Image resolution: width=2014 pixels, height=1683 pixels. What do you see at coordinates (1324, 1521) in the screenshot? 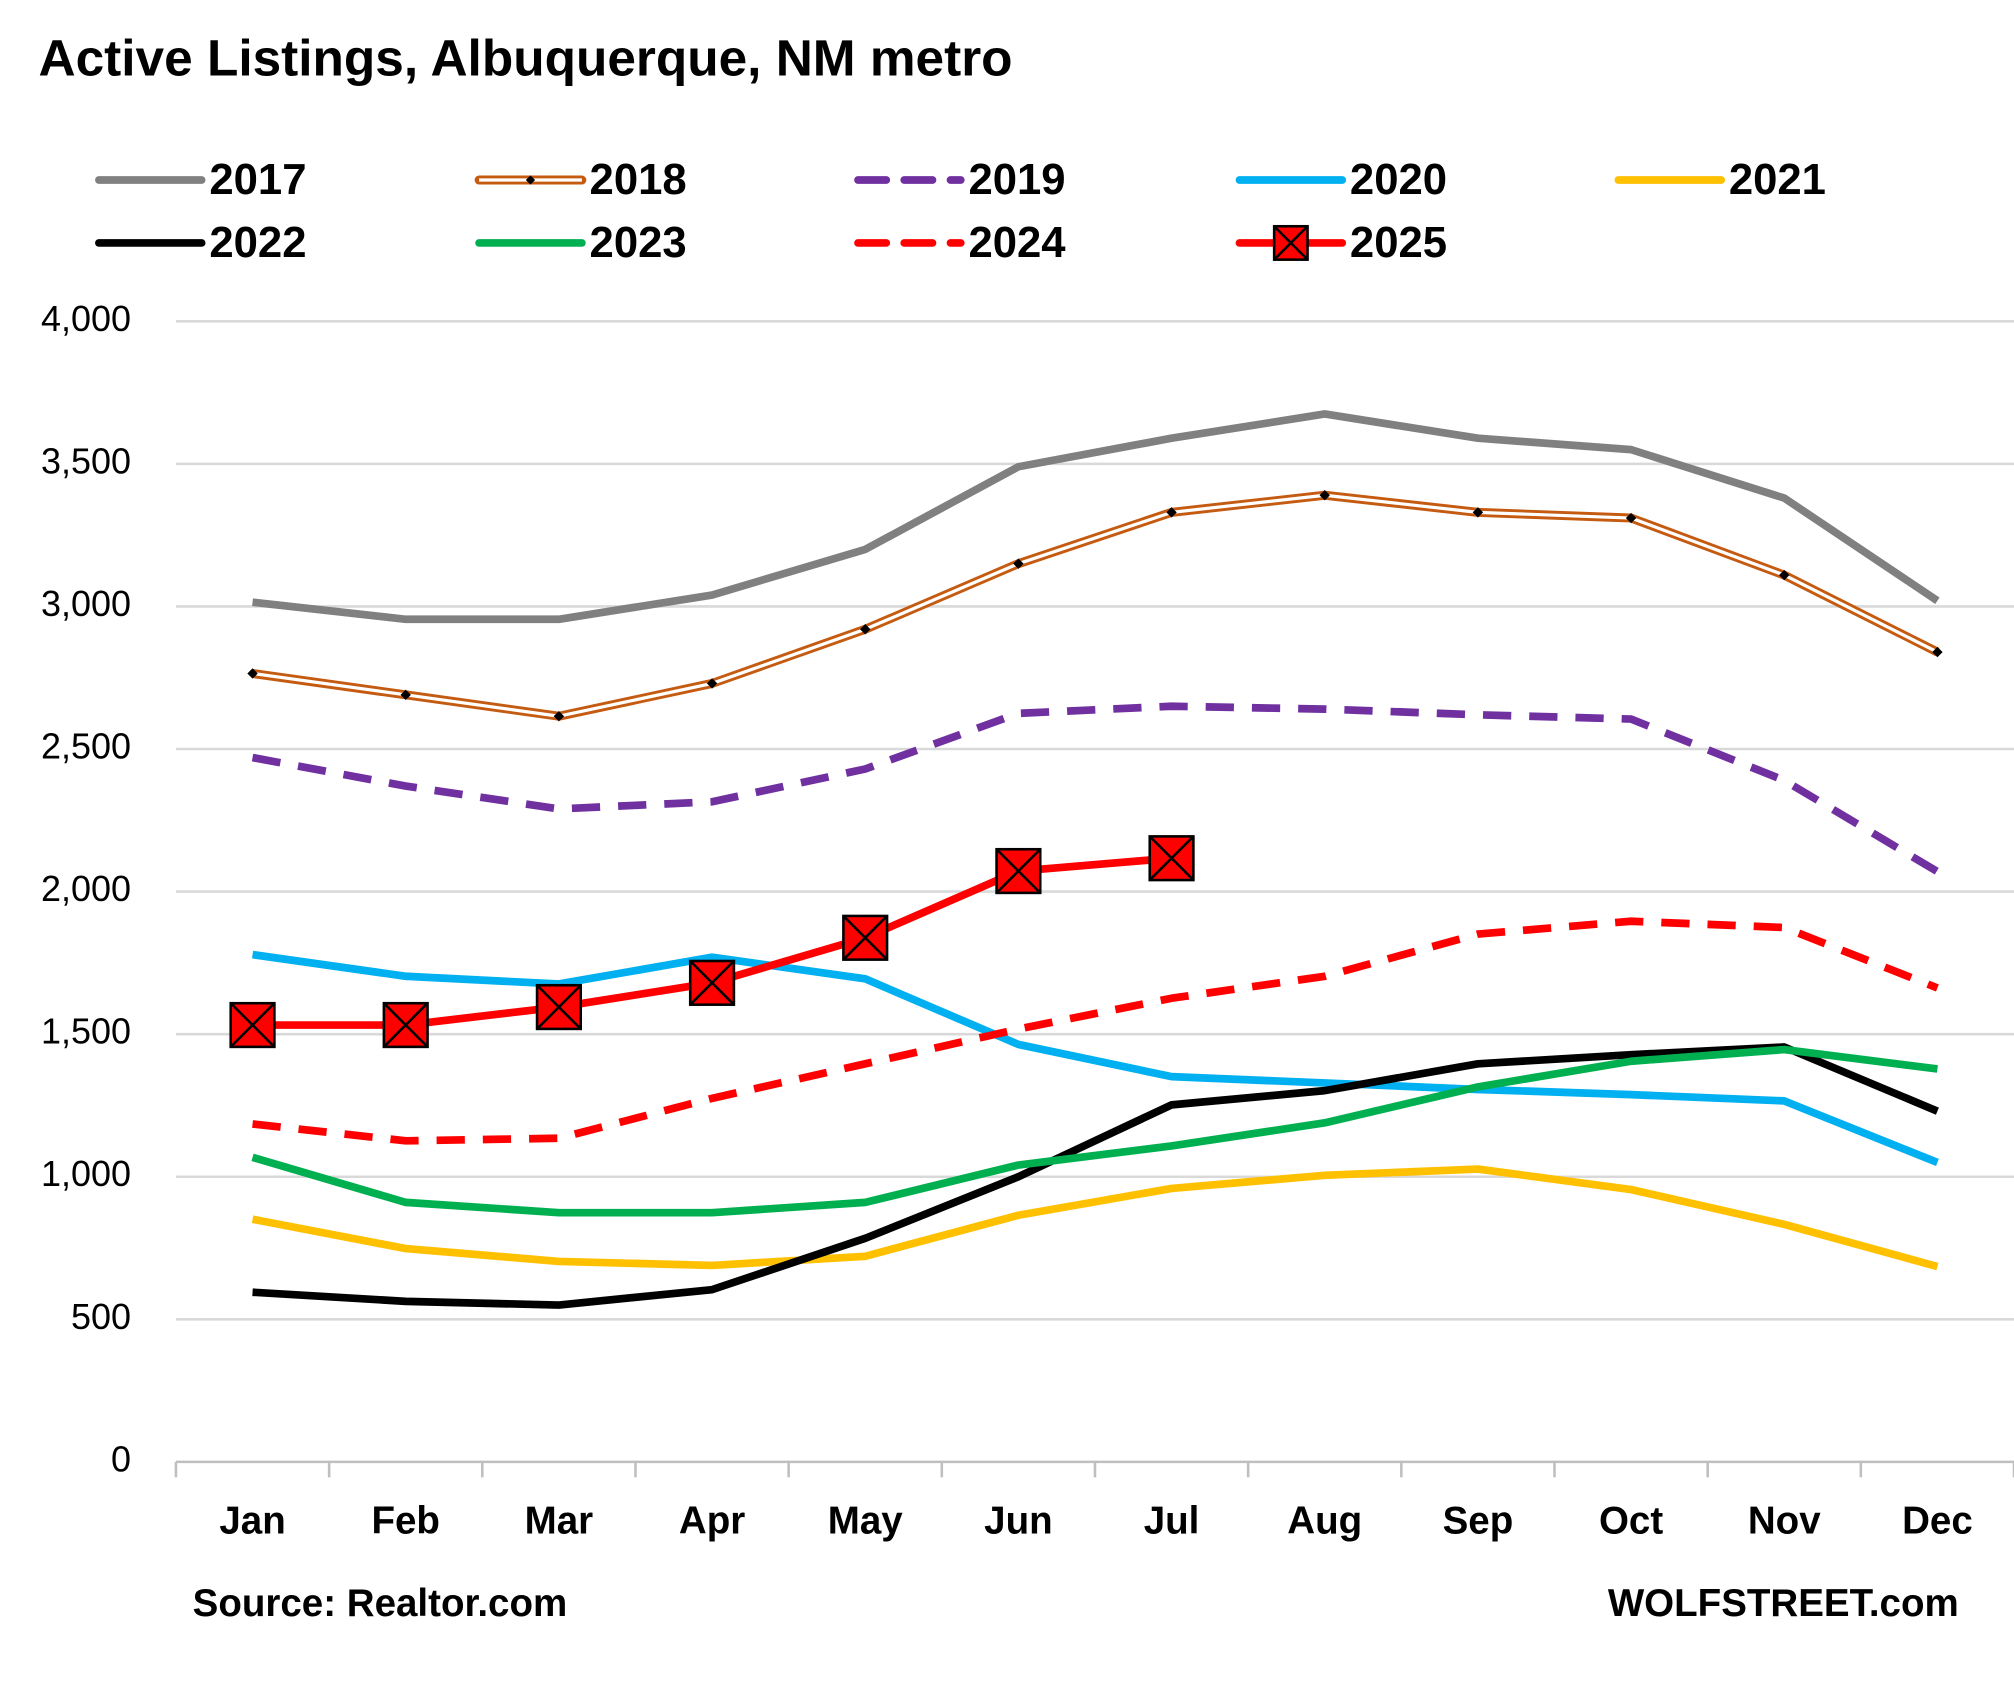
I see `x-tick-label: Aug` at bounding box center [1324, 1521].